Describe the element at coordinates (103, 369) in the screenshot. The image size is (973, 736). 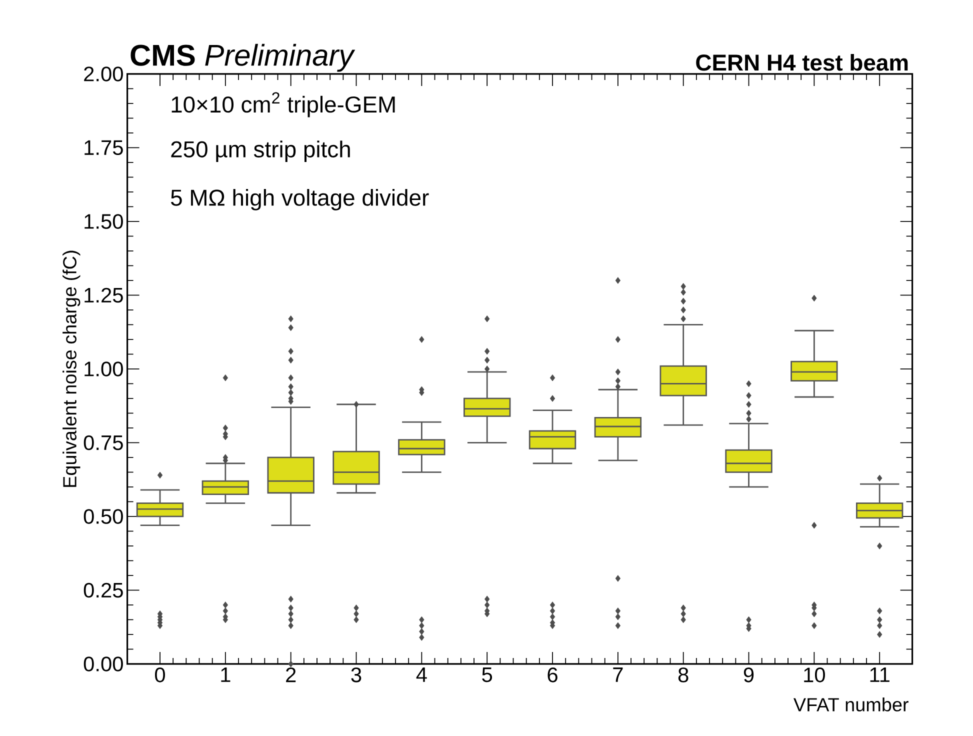
I see `y-tick-label: 1.00` at that location.